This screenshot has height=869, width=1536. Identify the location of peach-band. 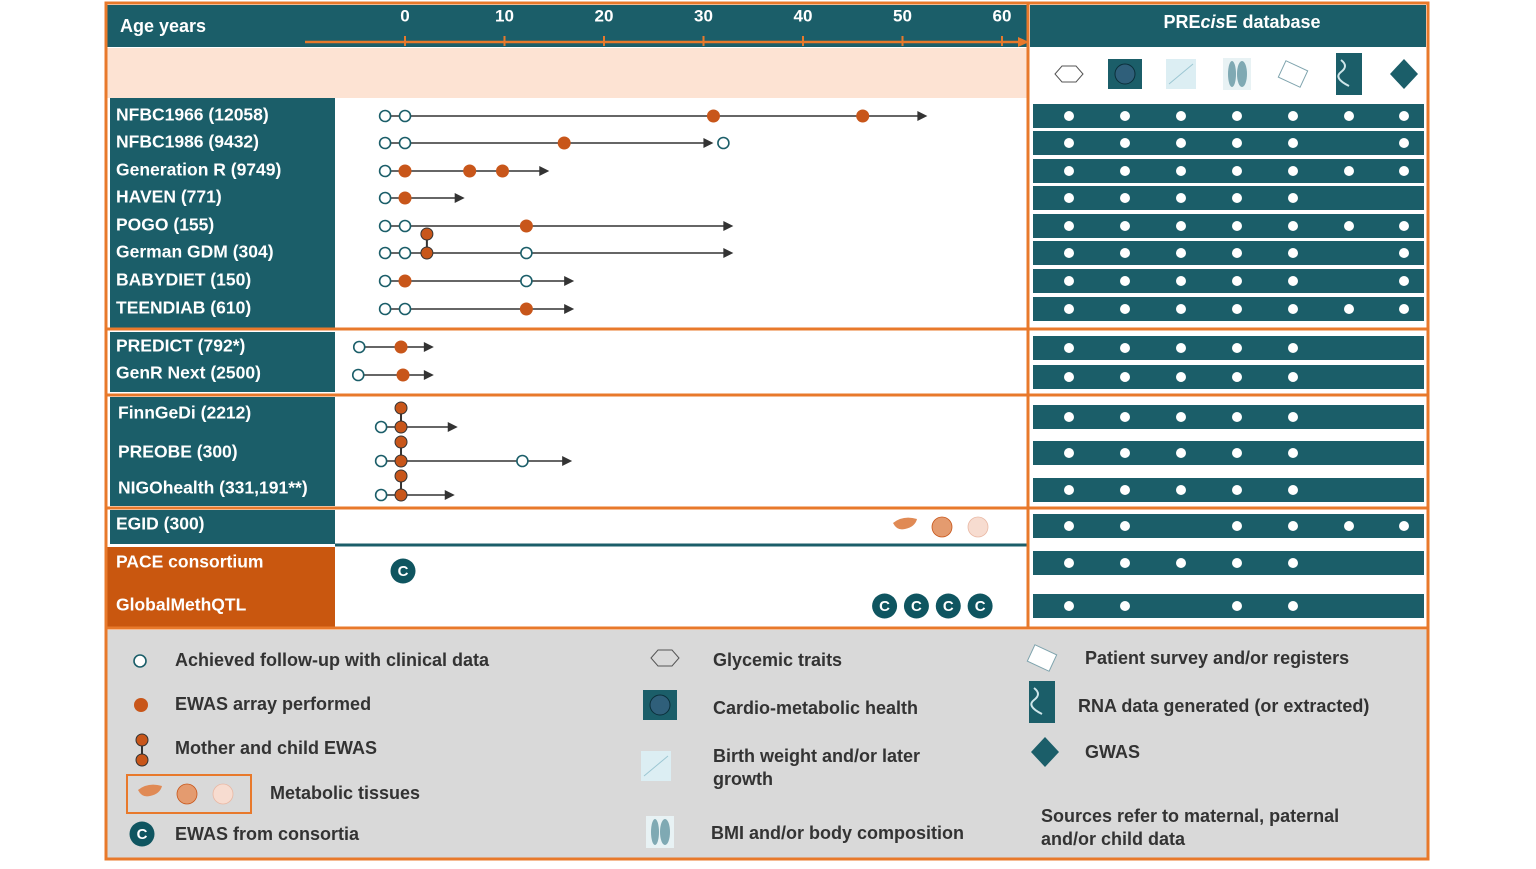
(567, 73).